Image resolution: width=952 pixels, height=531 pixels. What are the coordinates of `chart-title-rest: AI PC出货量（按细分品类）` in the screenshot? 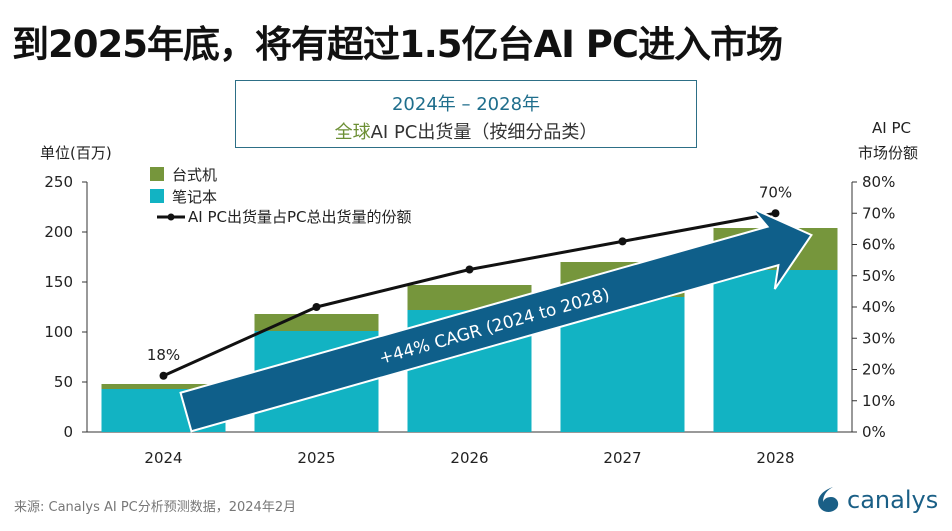 It's located at (484, 132).